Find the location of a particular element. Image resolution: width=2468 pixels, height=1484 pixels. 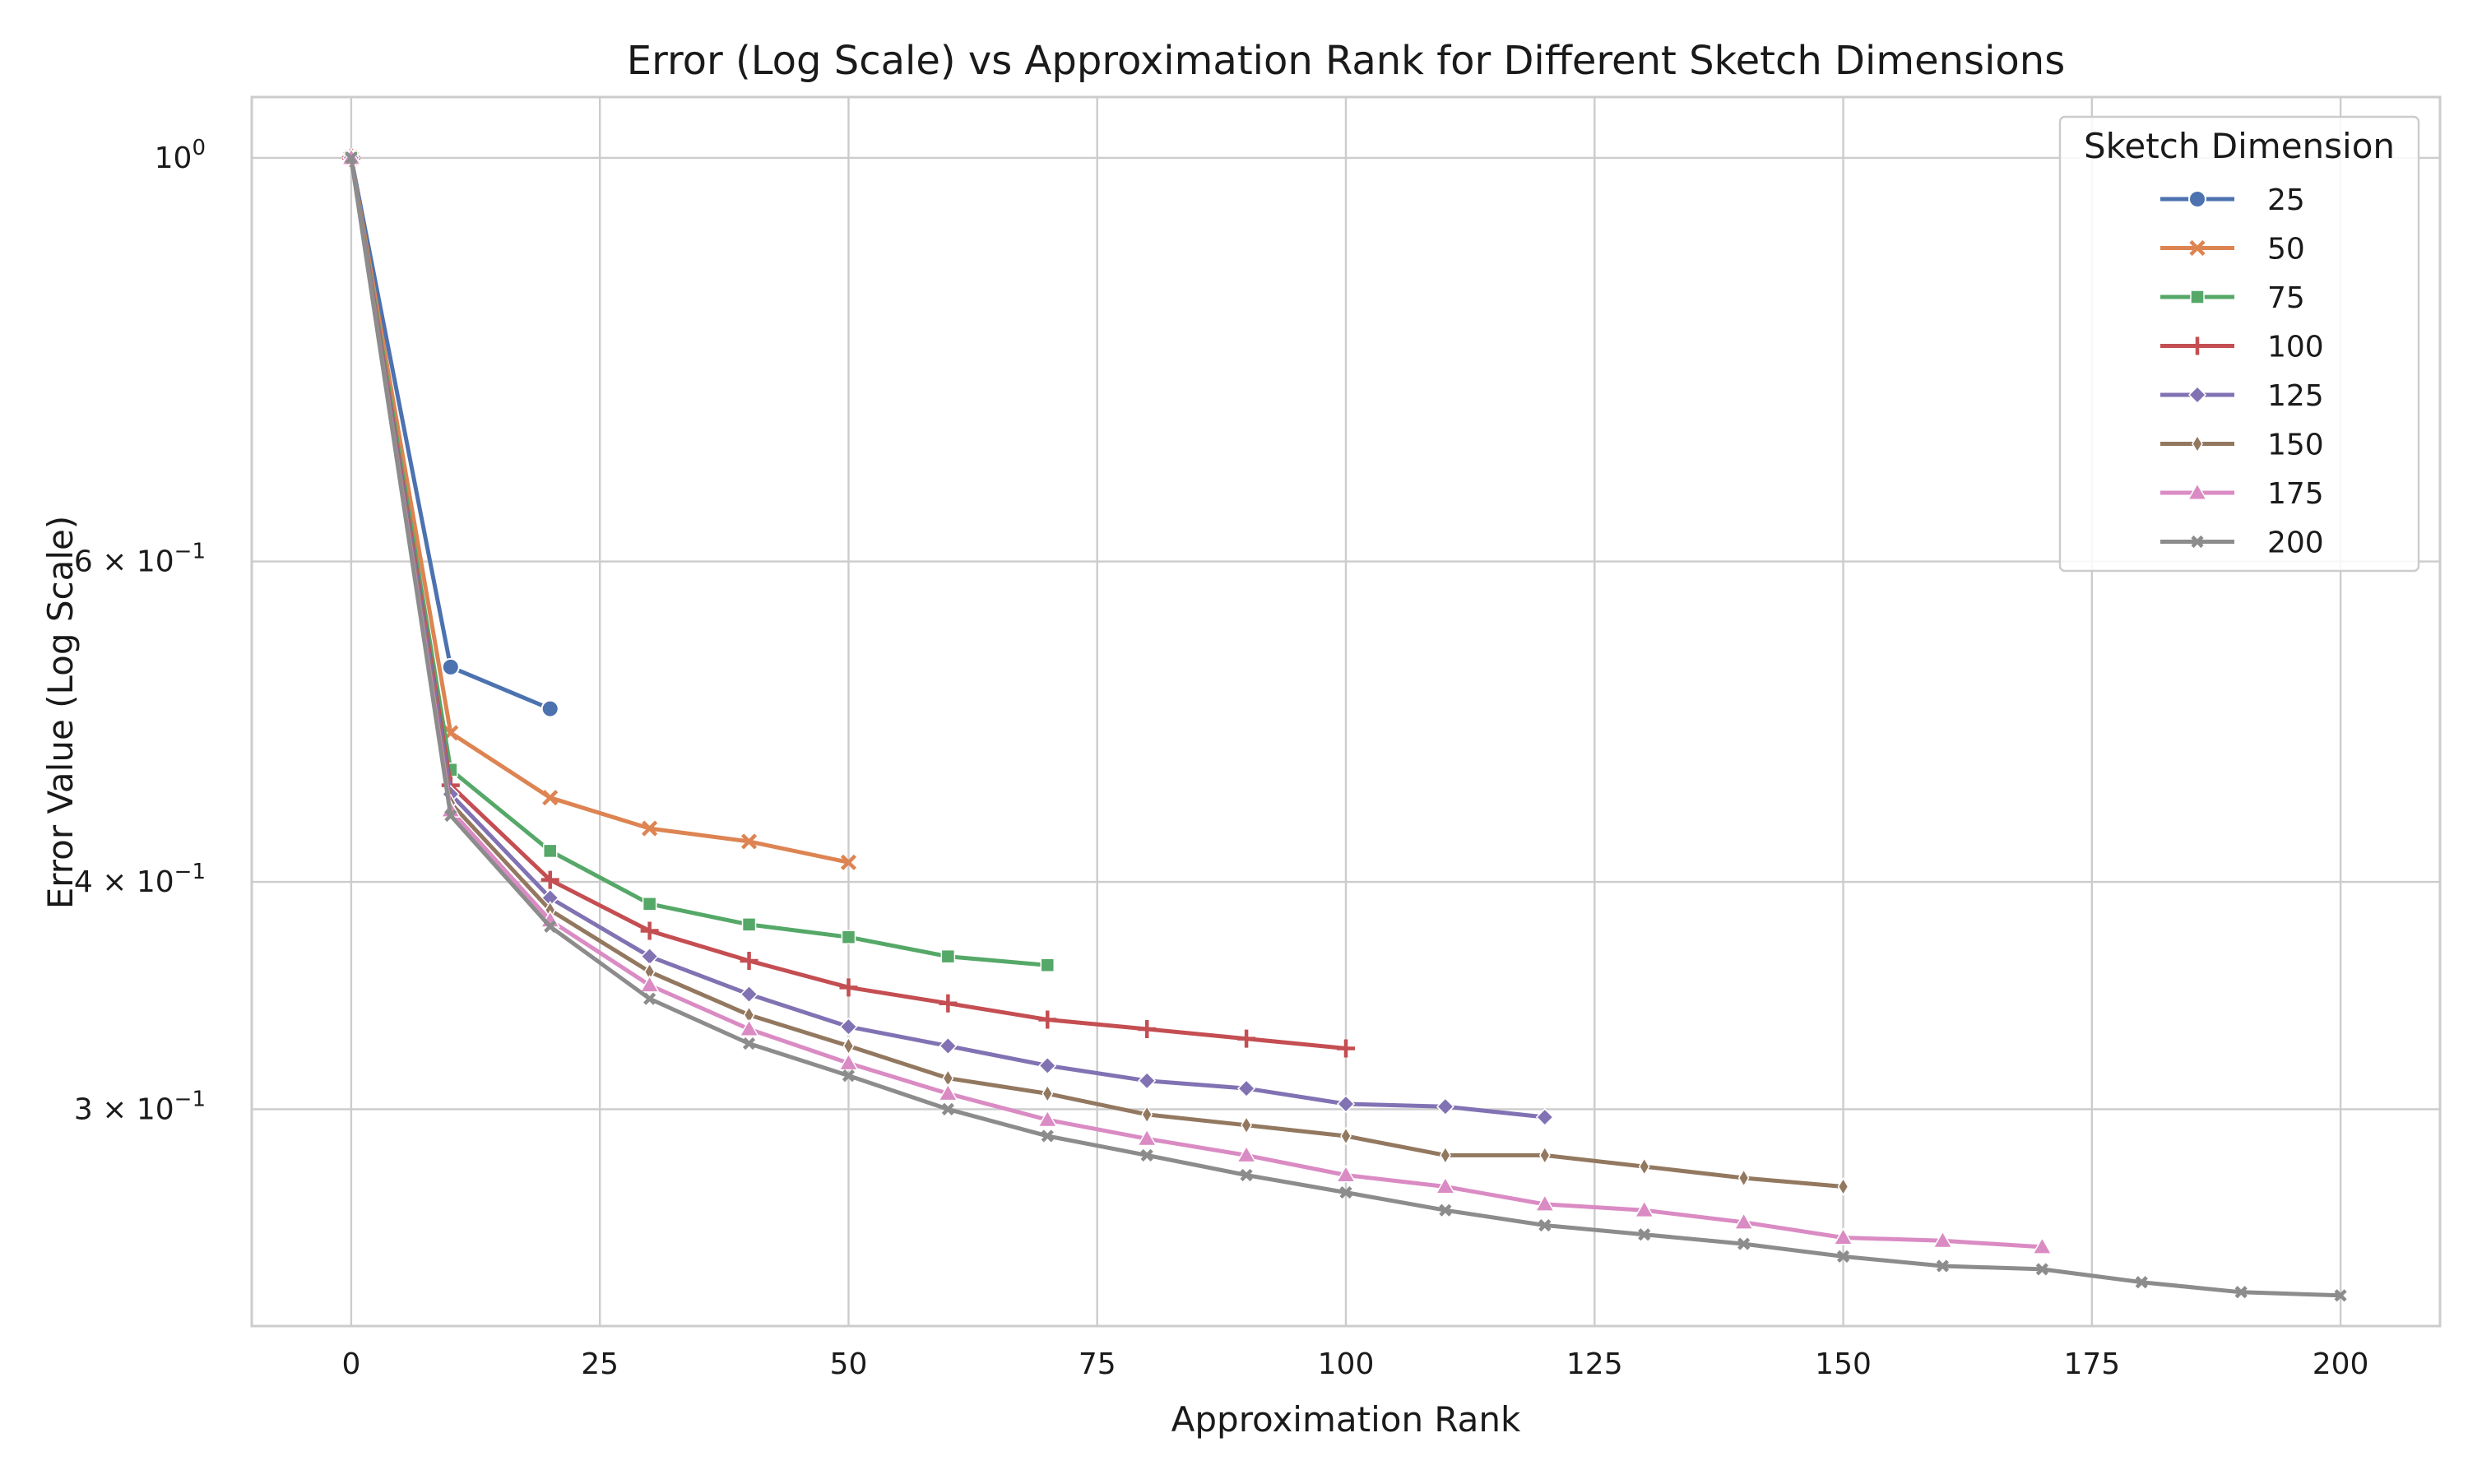

legend-item-150: 150 is located at coordinates (2242, 445).